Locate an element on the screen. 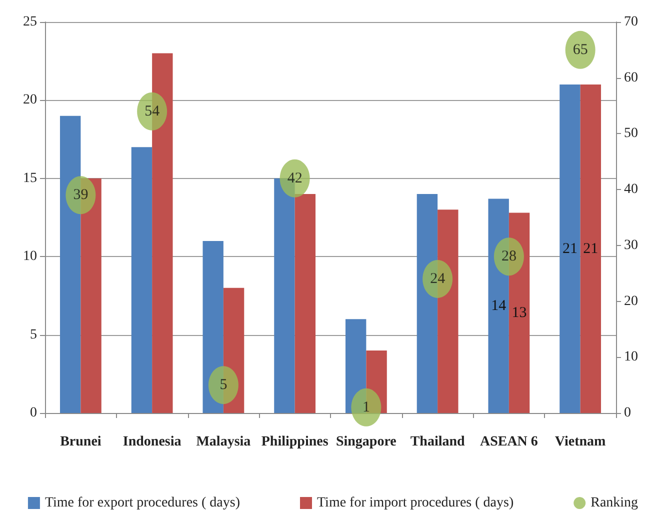 Image resolution: width=666 pixels, height=523 pixels. y-tick-label: 0 is located at coordinates (33, 413).